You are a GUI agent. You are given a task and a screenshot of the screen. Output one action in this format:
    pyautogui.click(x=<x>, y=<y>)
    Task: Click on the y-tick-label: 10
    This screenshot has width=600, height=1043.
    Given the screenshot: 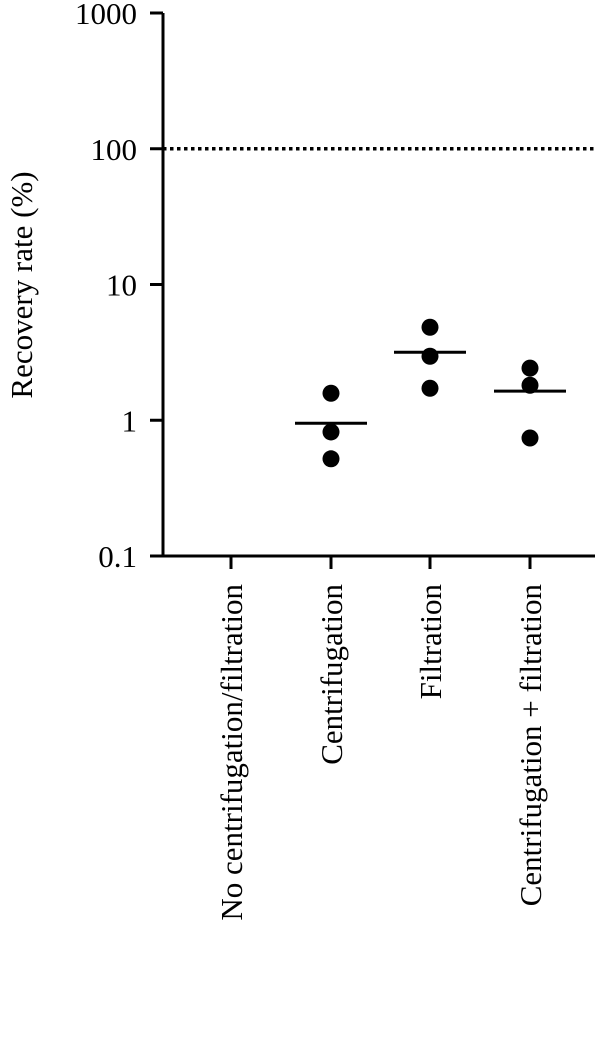 What is the action you would take?
    pyautogui.click(x=121, y=285)
    